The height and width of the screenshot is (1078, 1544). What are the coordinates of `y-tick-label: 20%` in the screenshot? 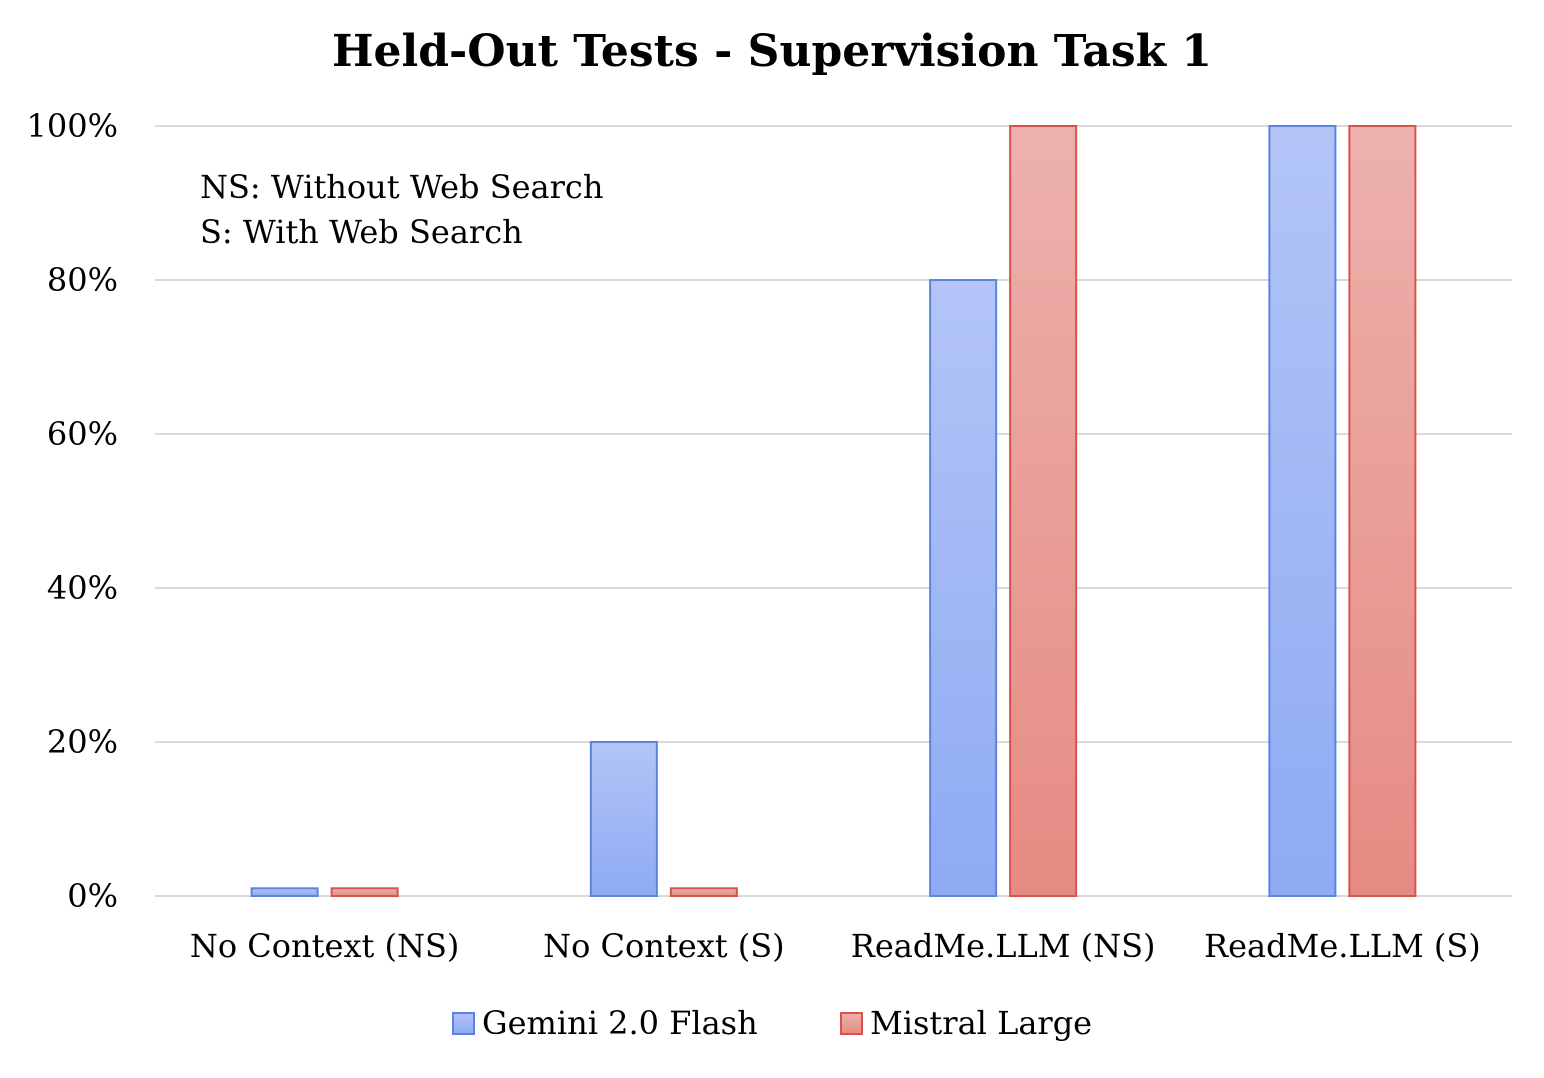 It's located at (82, 742).